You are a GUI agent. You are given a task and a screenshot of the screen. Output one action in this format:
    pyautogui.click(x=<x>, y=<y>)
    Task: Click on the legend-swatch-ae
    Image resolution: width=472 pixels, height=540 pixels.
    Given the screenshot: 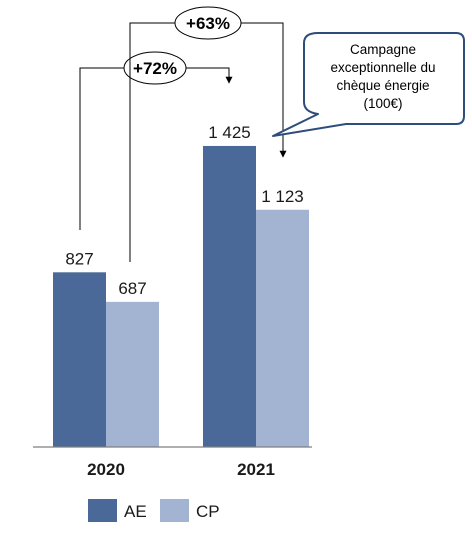 What is the action you would take?
    pyautogui.click(x=102, y=510)
    